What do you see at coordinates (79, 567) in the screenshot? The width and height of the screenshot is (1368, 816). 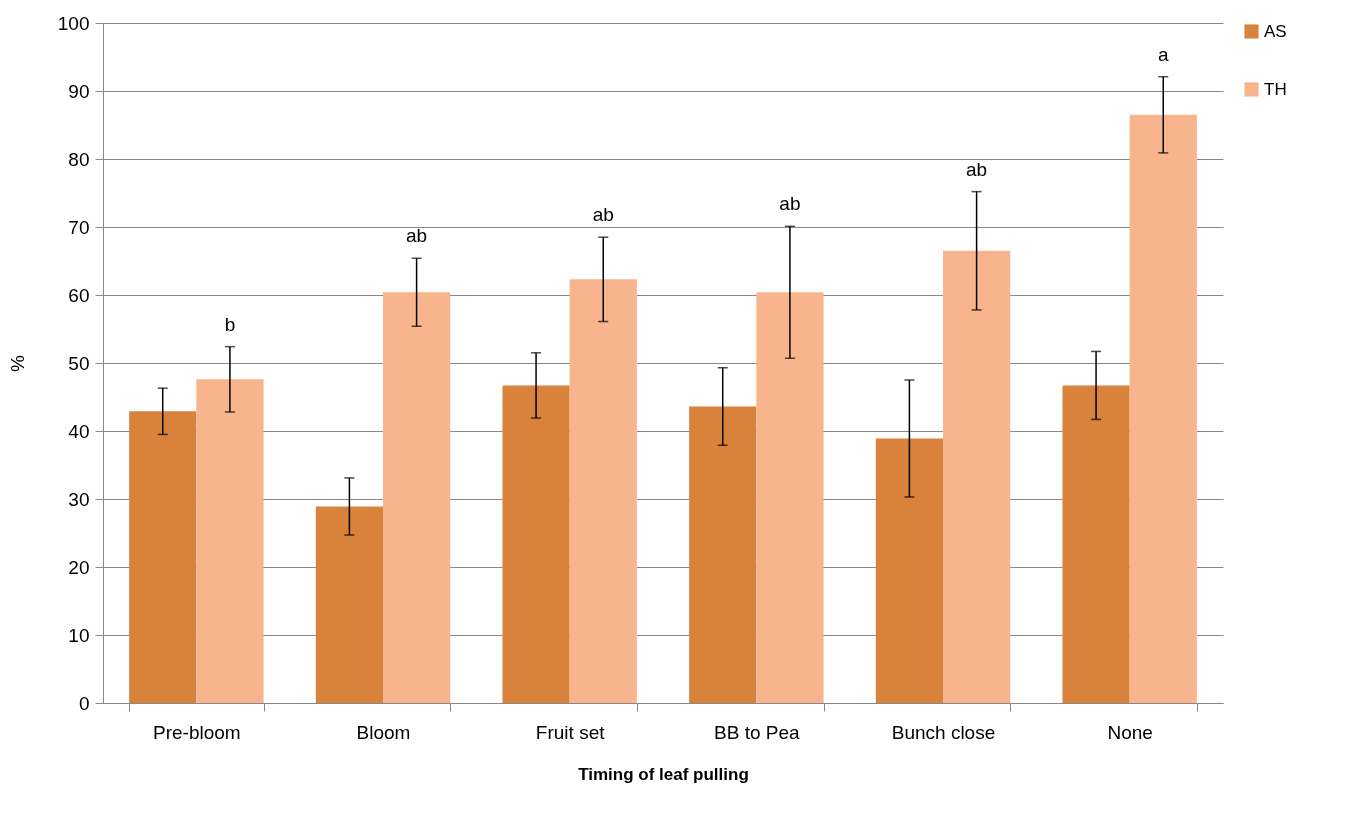 I see `y-tick-label: 20` at bounding box center [79, 567].